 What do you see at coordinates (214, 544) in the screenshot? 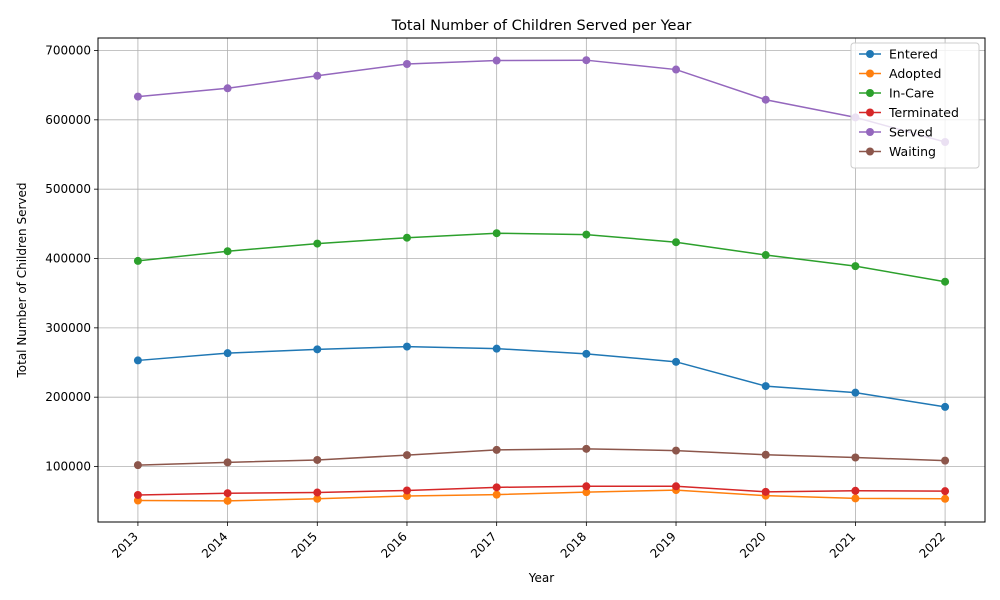
I see `x-tick-label: 2014` at bounding box center [214, 544].